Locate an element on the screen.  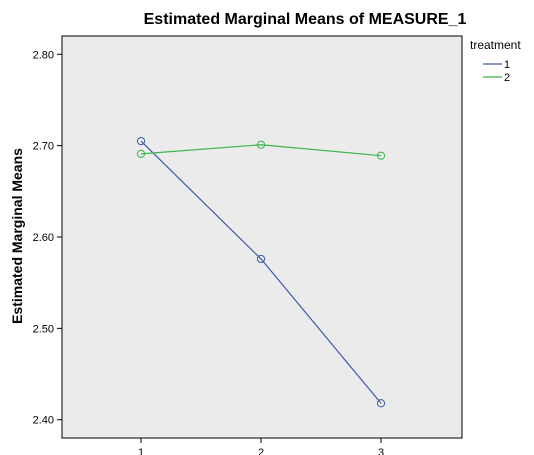
y-tick-label: 2.50 is located at coordinates (43, 329).